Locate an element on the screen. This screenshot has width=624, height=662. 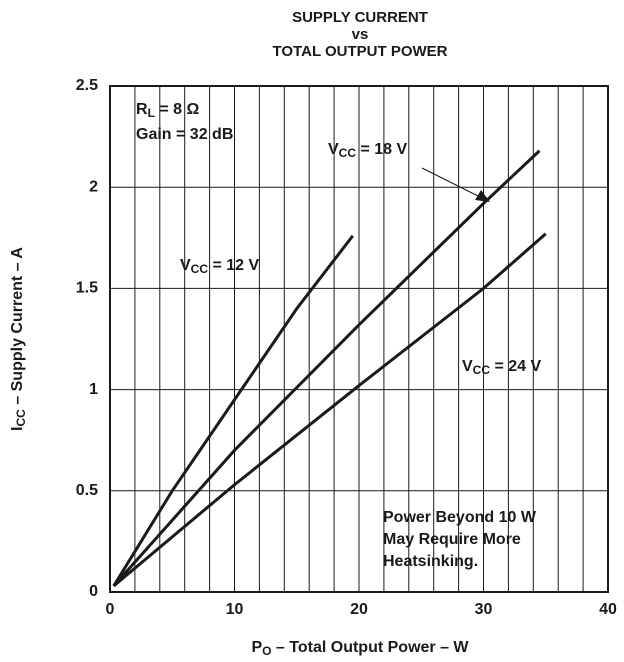
annotation: May Require More is located at coordinates (452, 539).